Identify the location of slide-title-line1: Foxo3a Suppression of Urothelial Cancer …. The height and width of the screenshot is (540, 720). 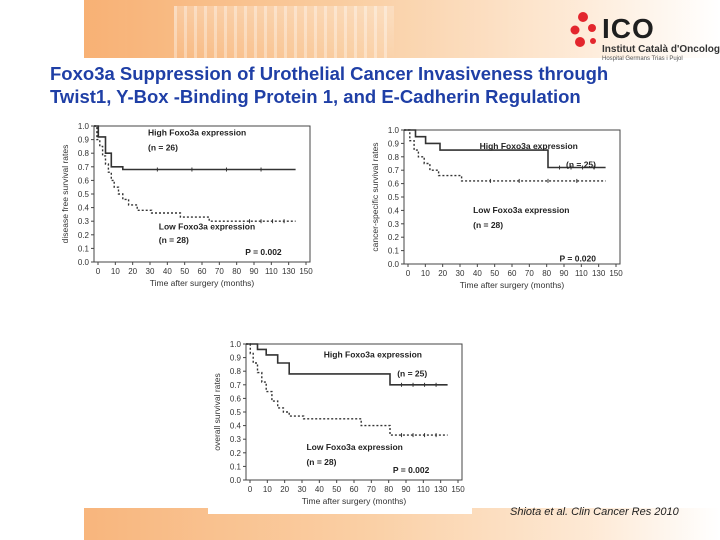
(329, 73).